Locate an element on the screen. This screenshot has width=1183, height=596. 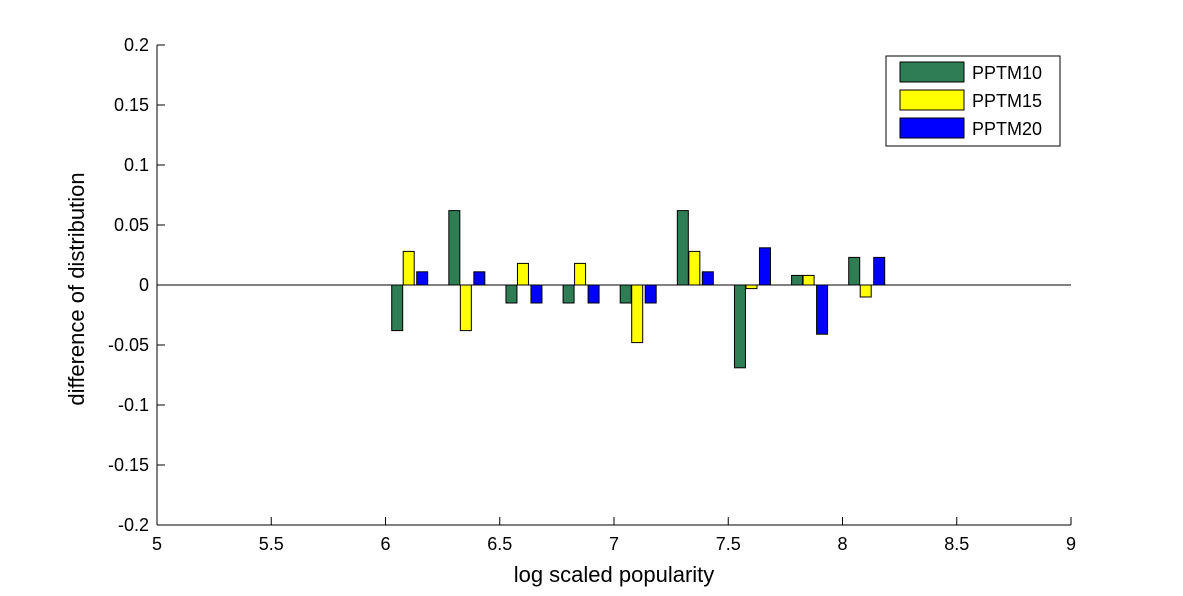
legend-swatch-pptm20 is located at coordinates (932, 128).